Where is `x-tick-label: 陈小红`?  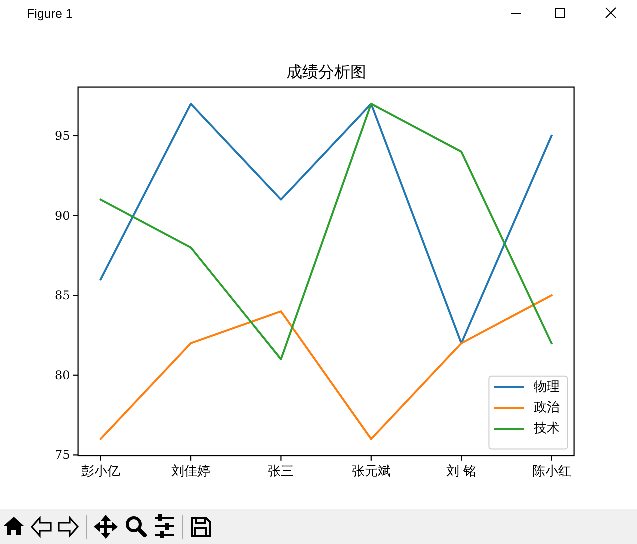
x-tick-label: 陈小红 is located at coordinates (552, 472).